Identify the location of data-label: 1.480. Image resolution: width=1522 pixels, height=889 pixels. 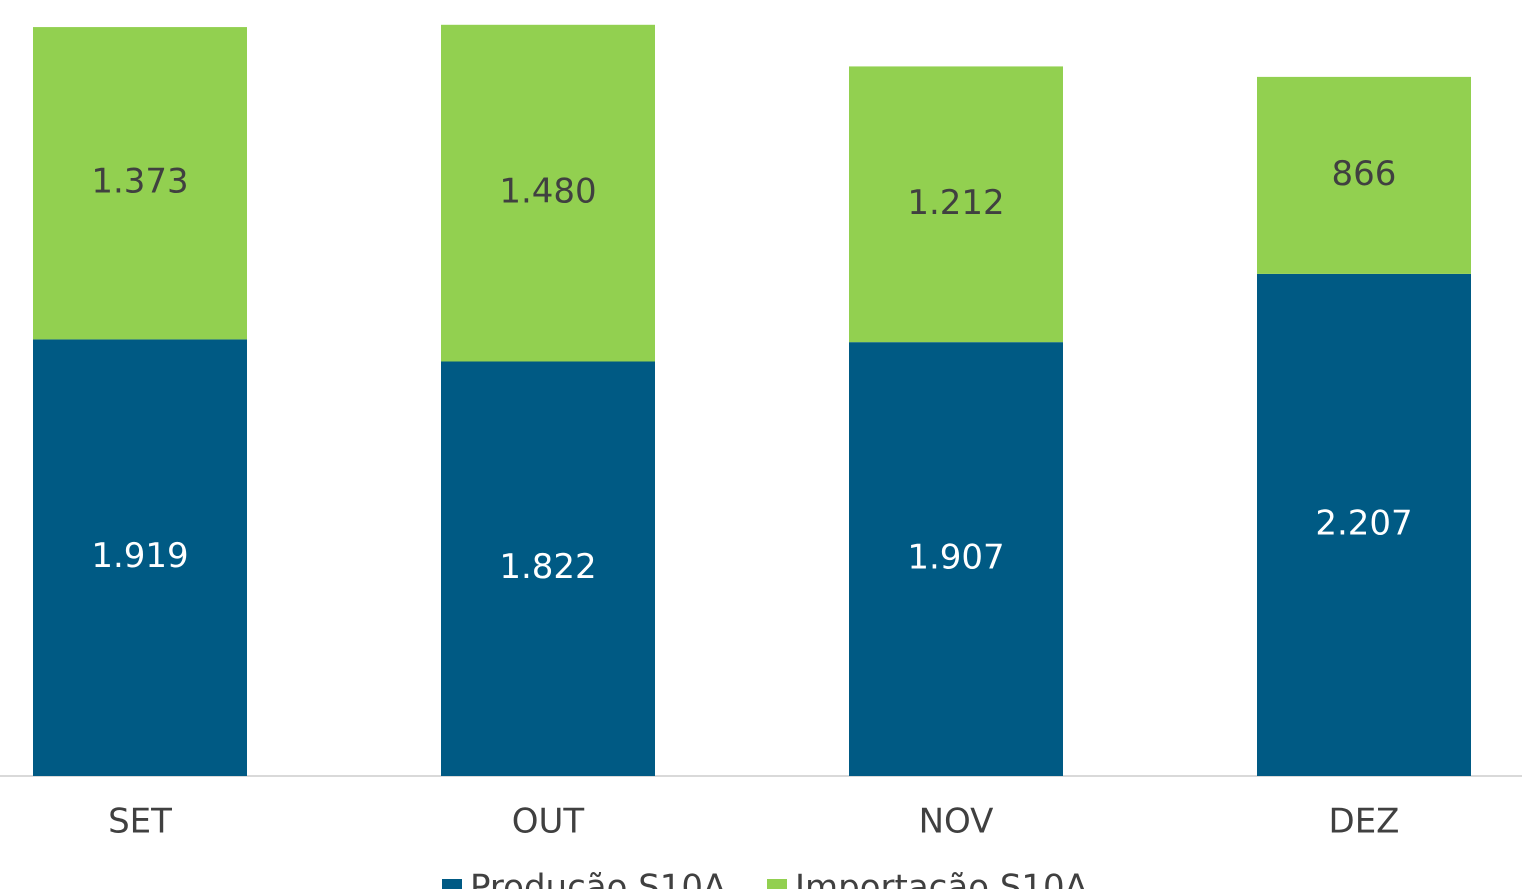
(547, 192).